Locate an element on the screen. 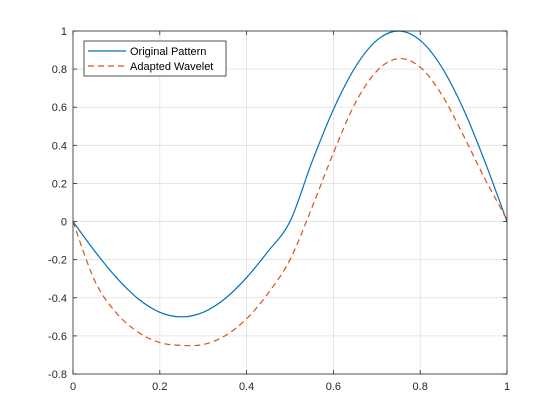 The width and height of the screenshot is (560, 420). x-tick-label: 0.6 is located at coordinates (333, 387).